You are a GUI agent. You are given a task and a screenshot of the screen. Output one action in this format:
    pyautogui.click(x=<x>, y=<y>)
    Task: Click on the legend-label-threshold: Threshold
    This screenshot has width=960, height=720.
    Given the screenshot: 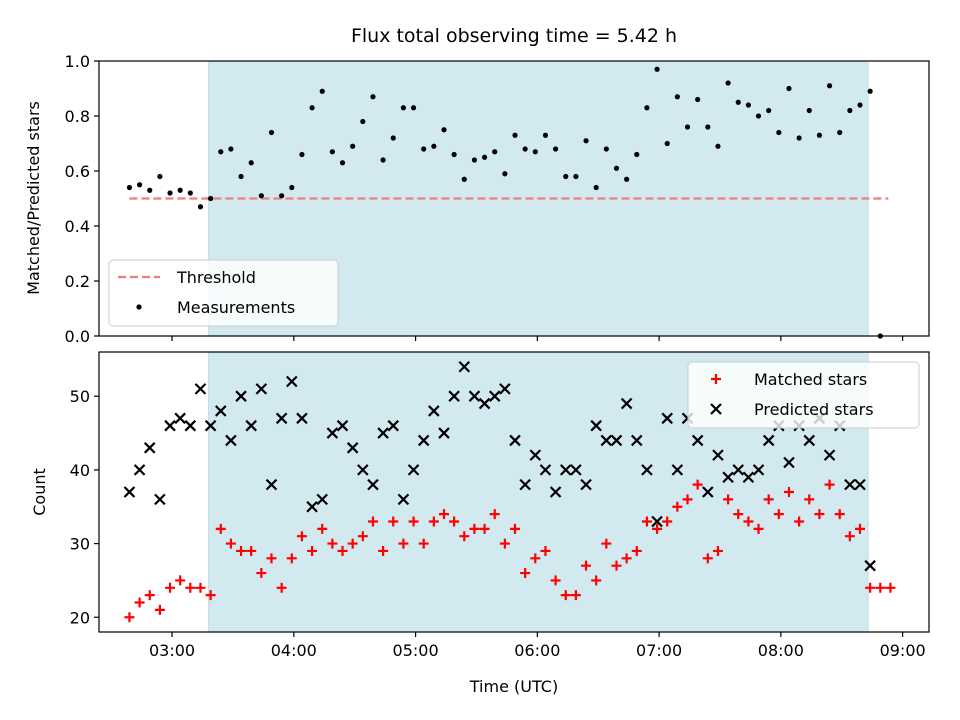 What is the action you would take?
    pyautogui.click(x=216, y=277)
    